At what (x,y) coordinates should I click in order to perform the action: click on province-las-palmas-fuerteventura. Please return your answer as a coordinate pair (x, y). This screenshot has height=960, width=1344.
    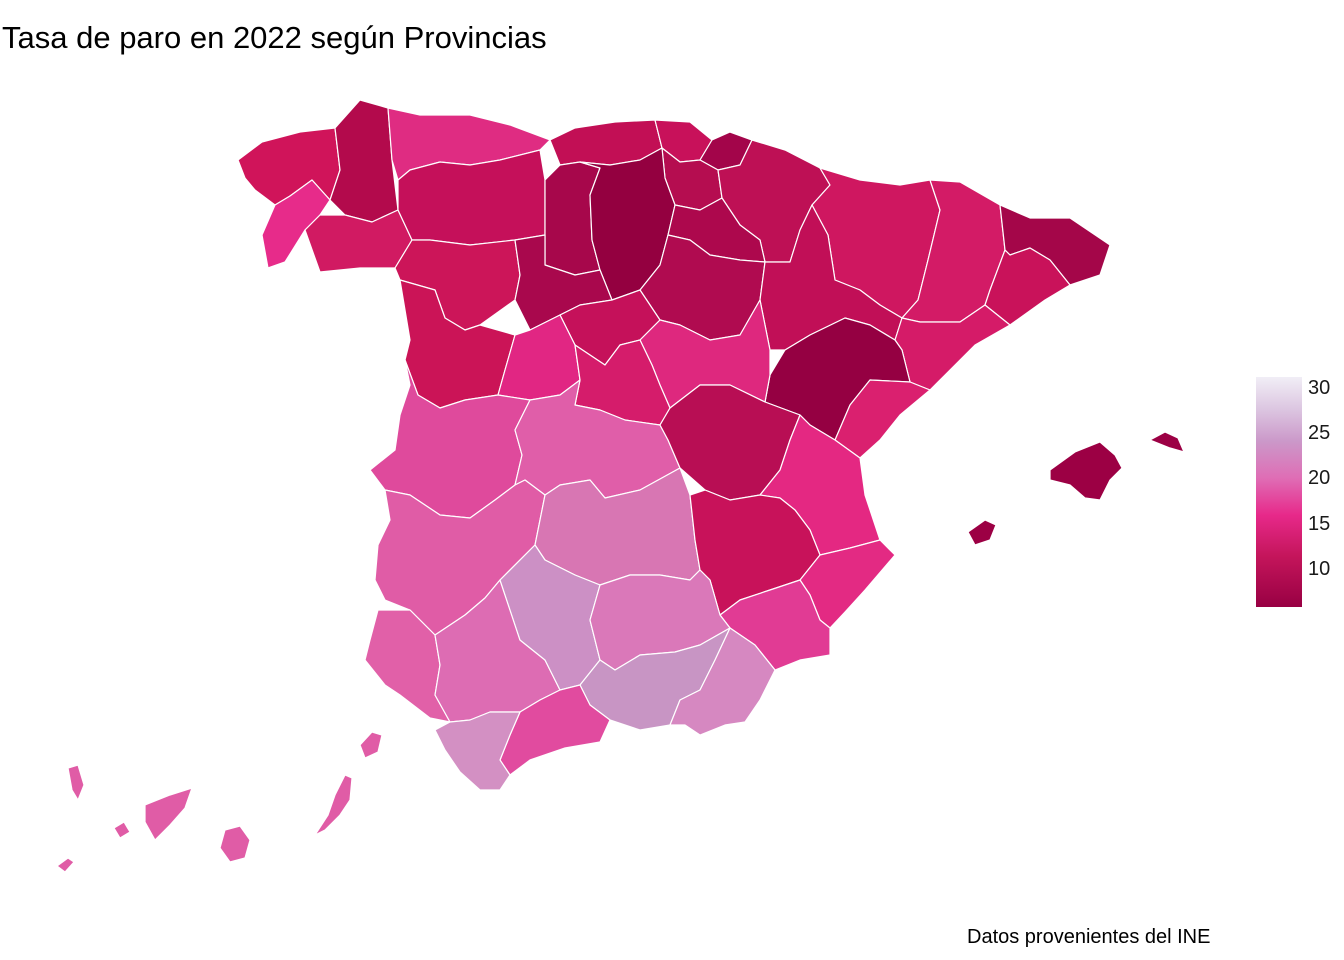
    Looking at the image, I should click on (333, 805).